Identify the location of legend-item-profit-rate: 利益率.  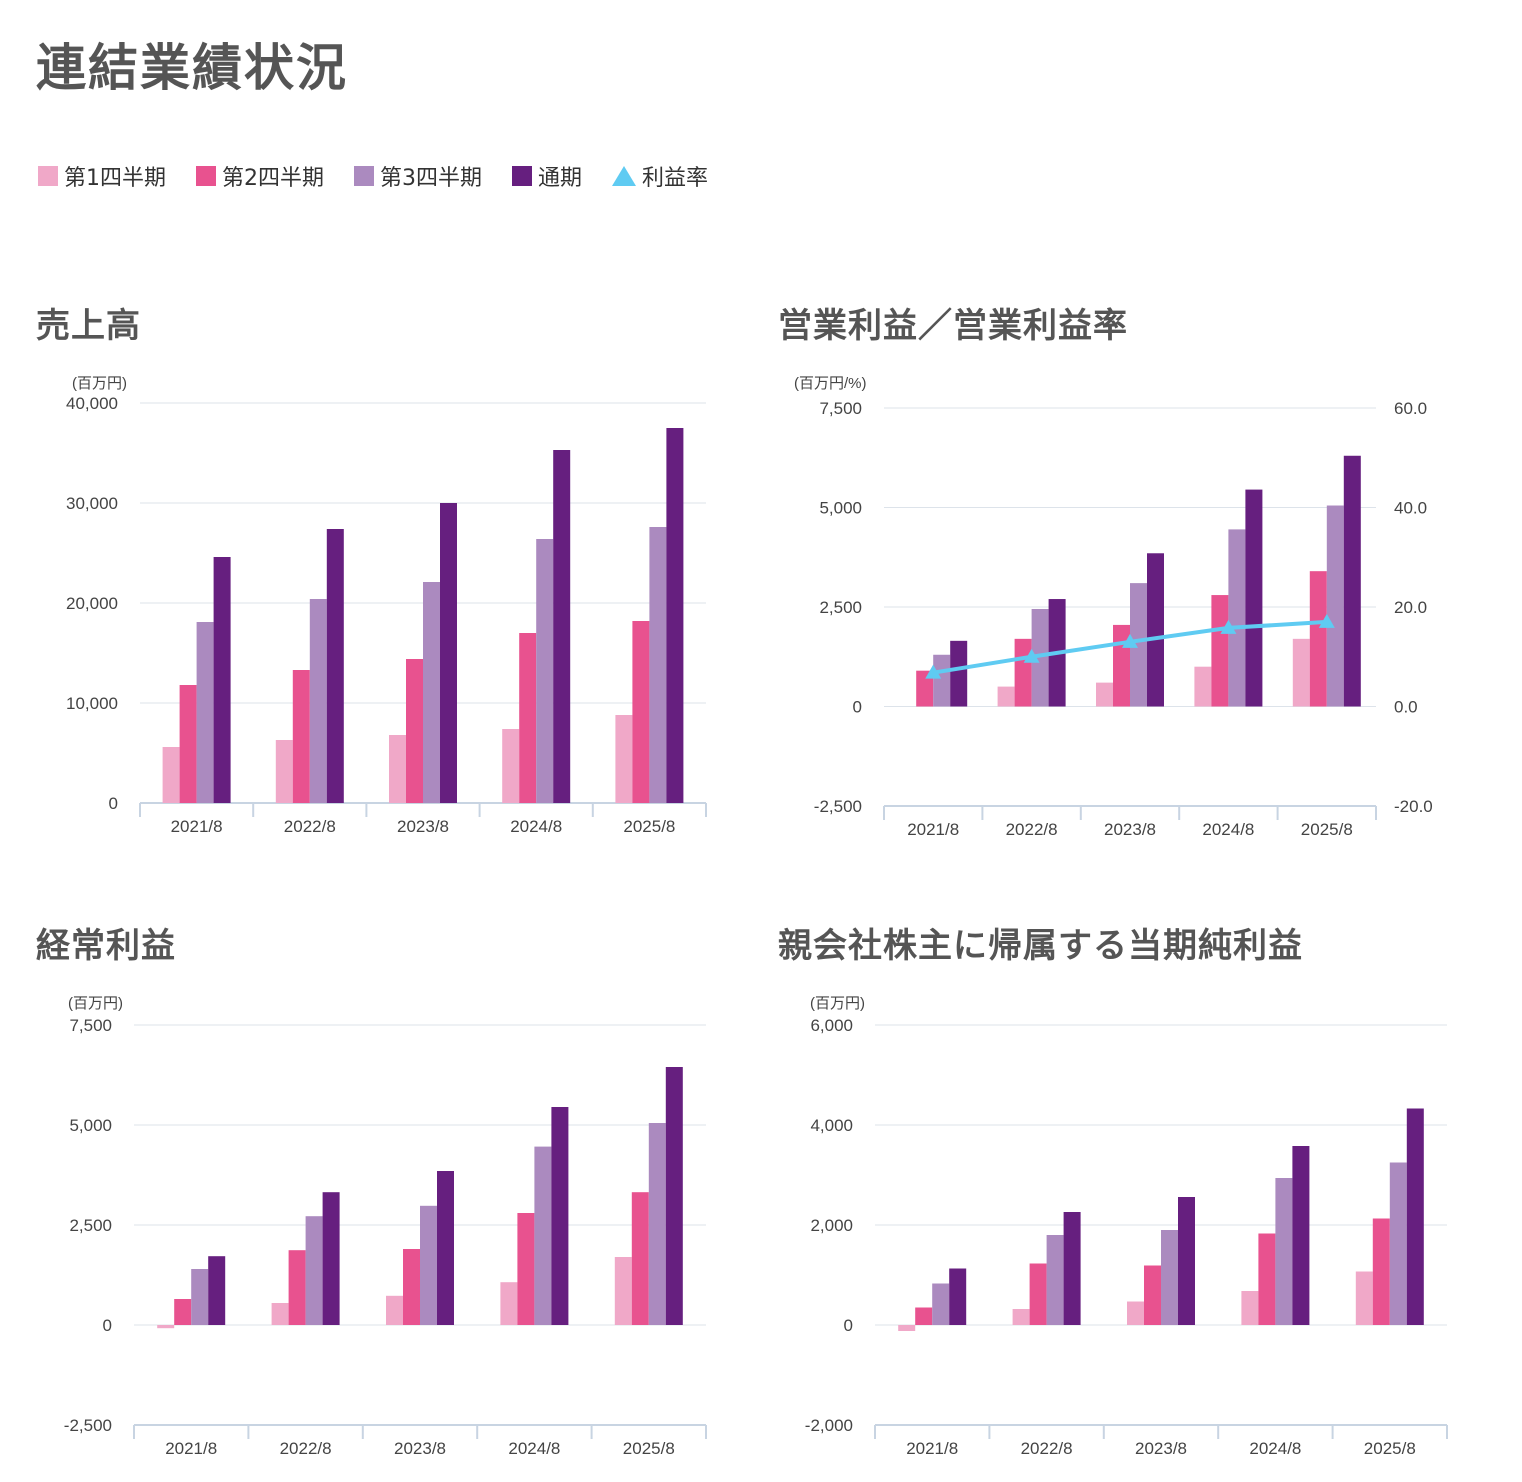
(660, 176).